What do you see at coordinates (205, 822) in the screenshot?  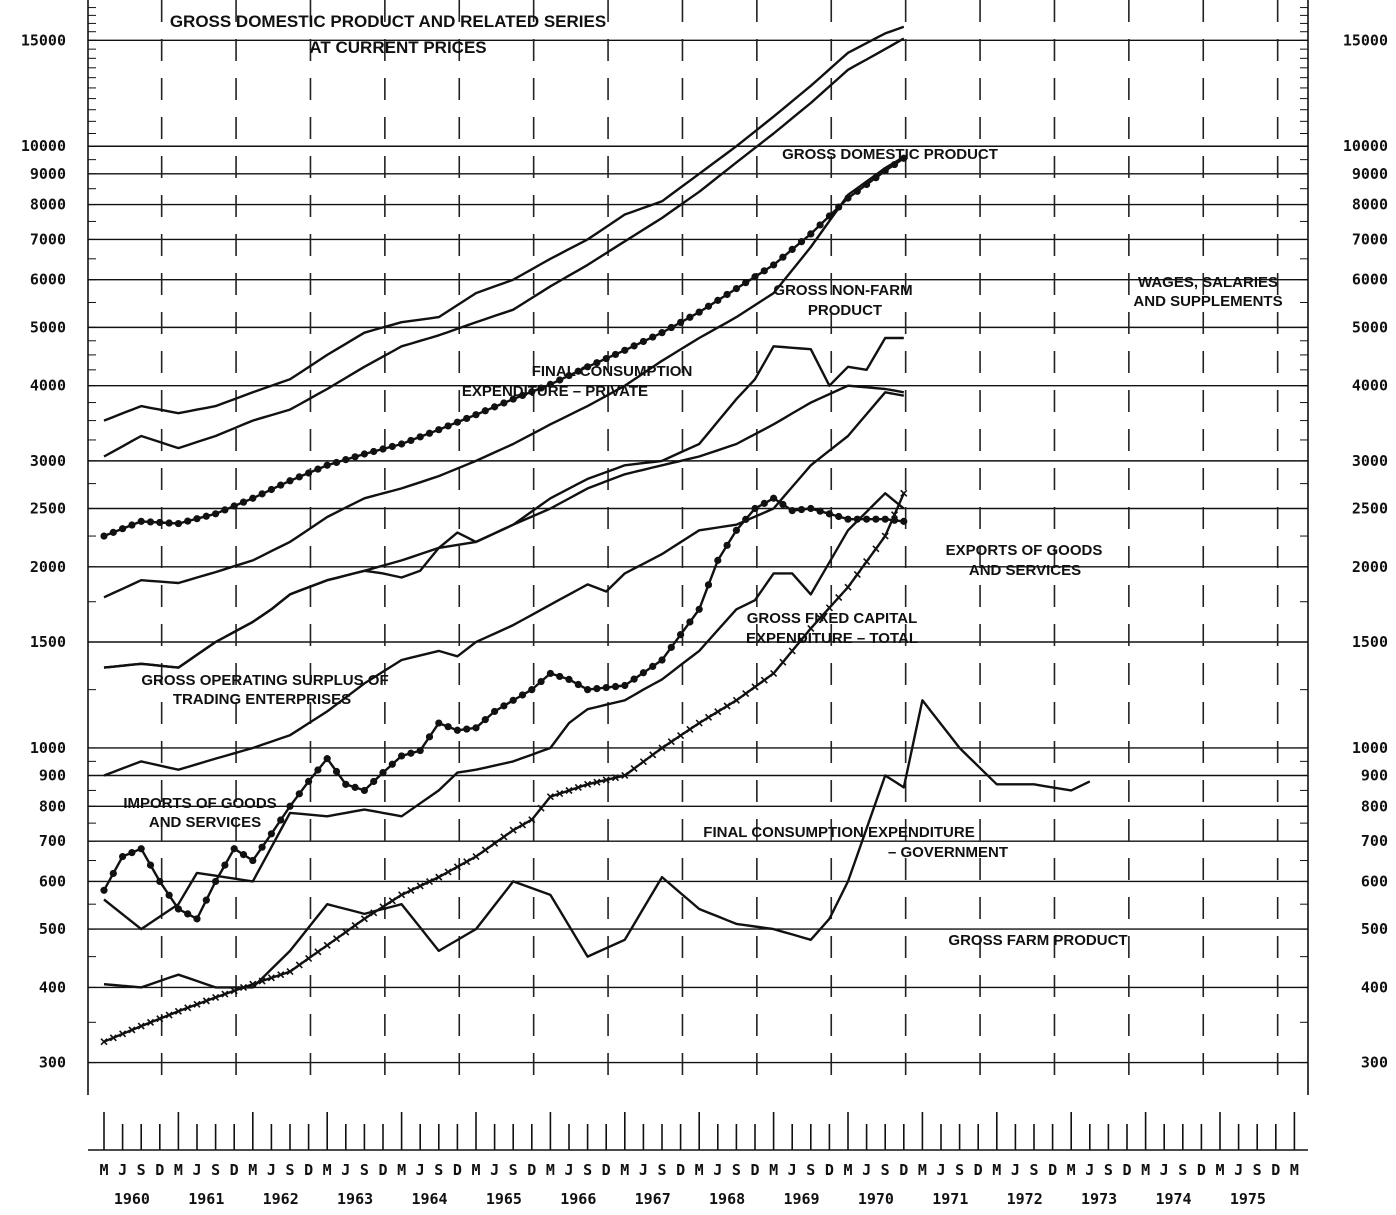 I see `annotation-imports-2: AND SERVICES` at bounding box center [205, 822].